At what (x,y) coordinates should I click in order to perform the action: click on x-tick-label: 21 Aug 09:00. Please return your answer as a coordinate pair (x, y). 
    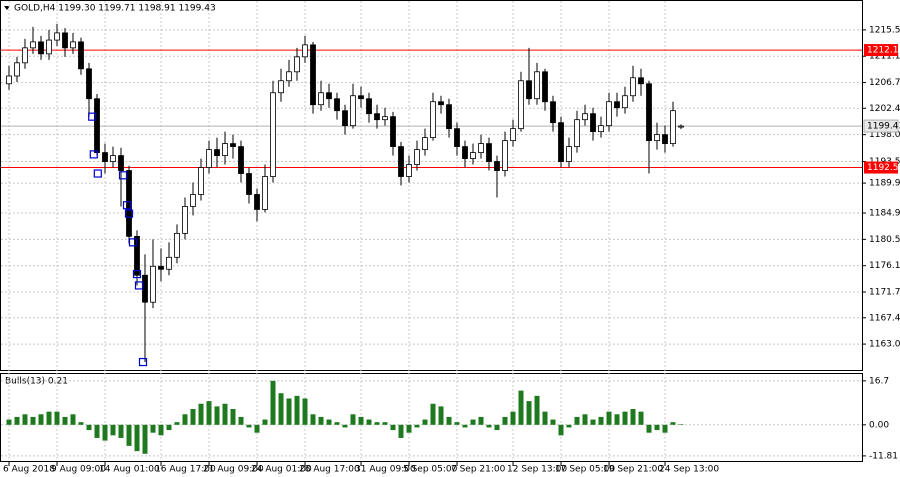
    Looking at the image, I should click on (233, 470).